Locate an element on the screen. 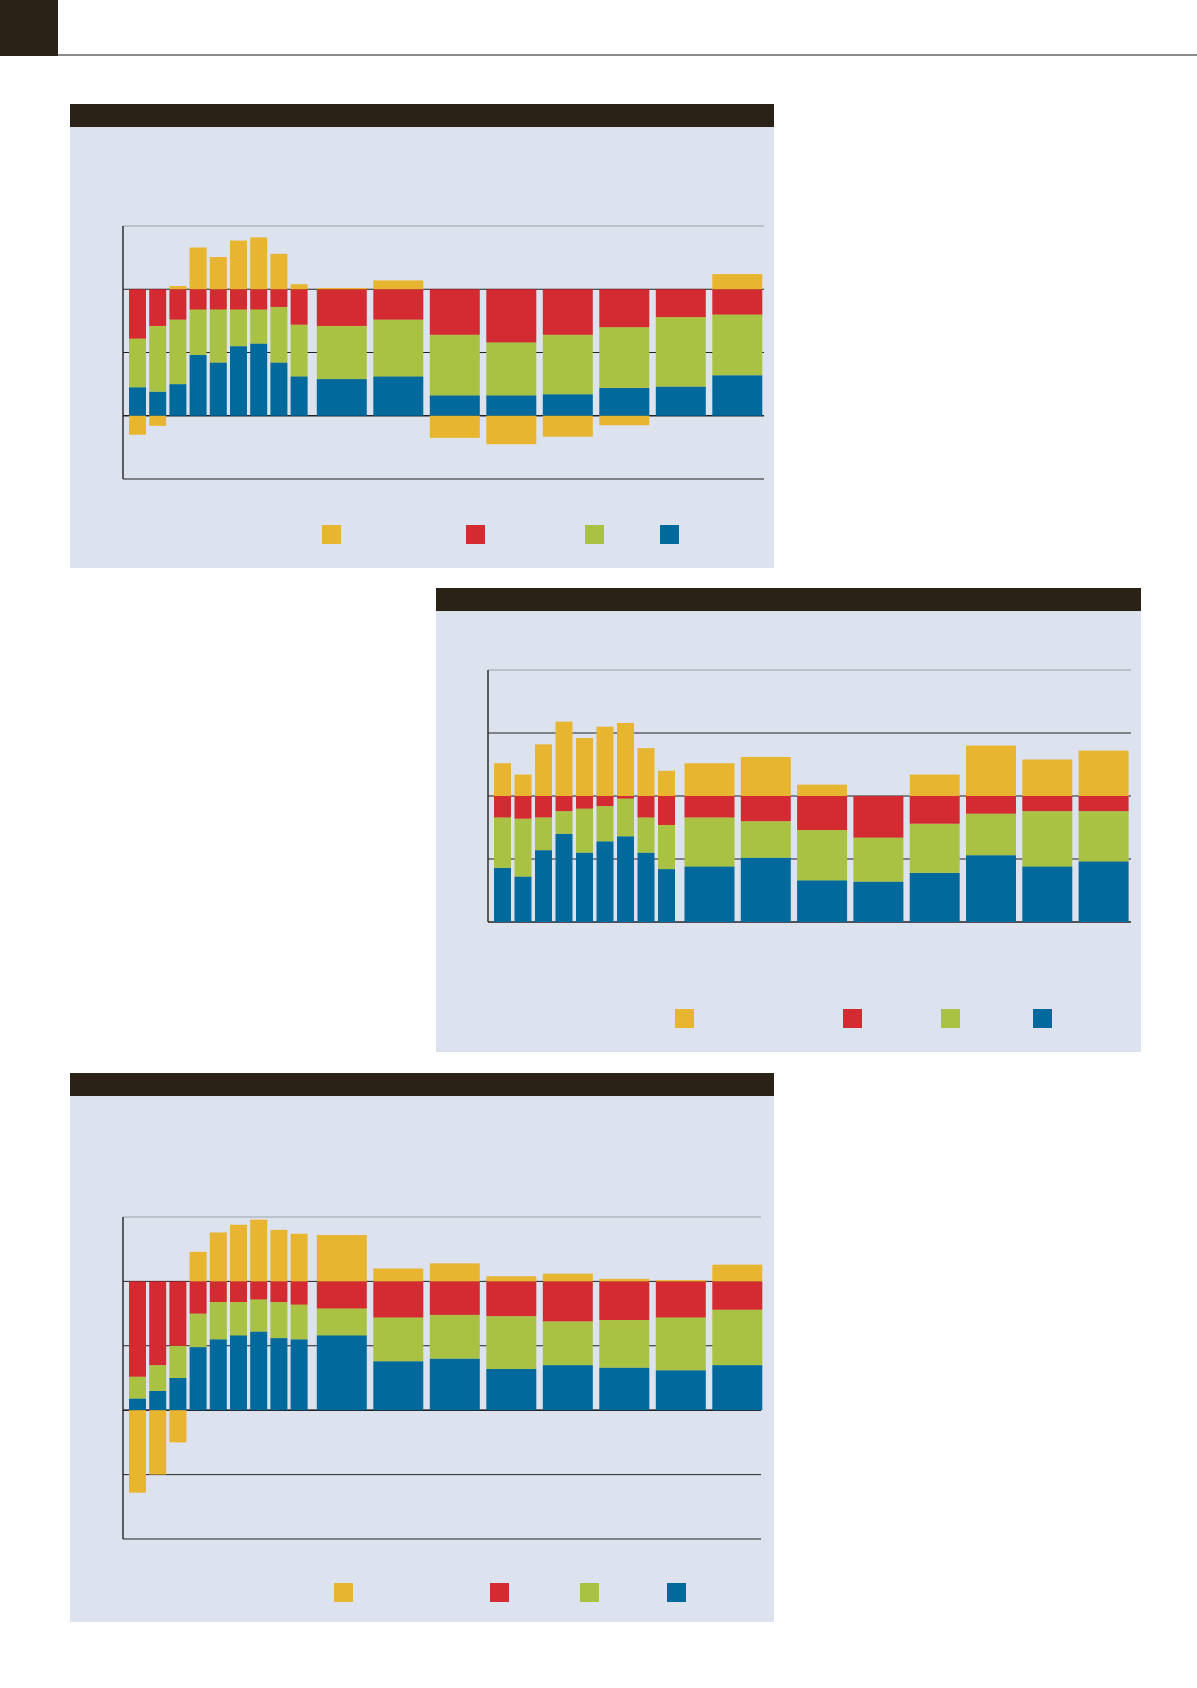 This screenshot has height=1688, width=1197. legend-swatch-blue is located at coordinates (669, 534).